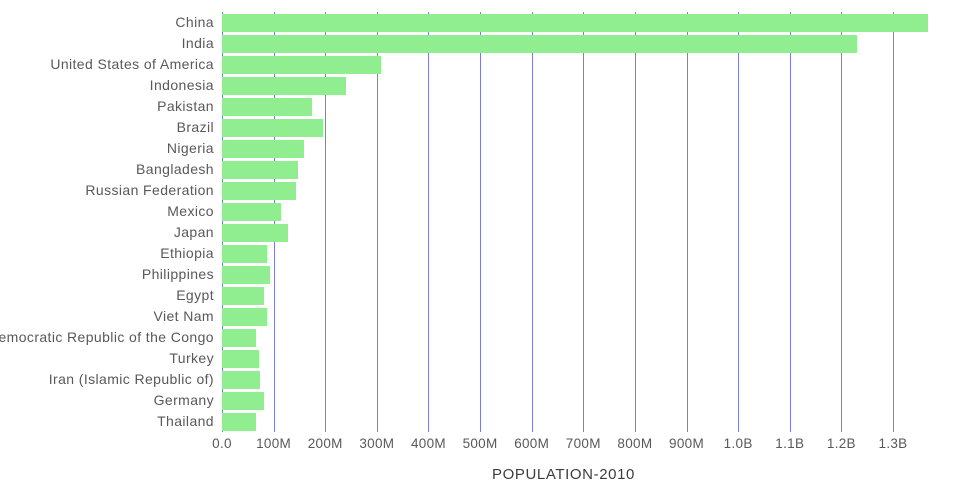  What do you see at coordinates (893, 443) in the screenshot?
I see `x-tick-label: 1.3B` at bounding box center [893, 443].